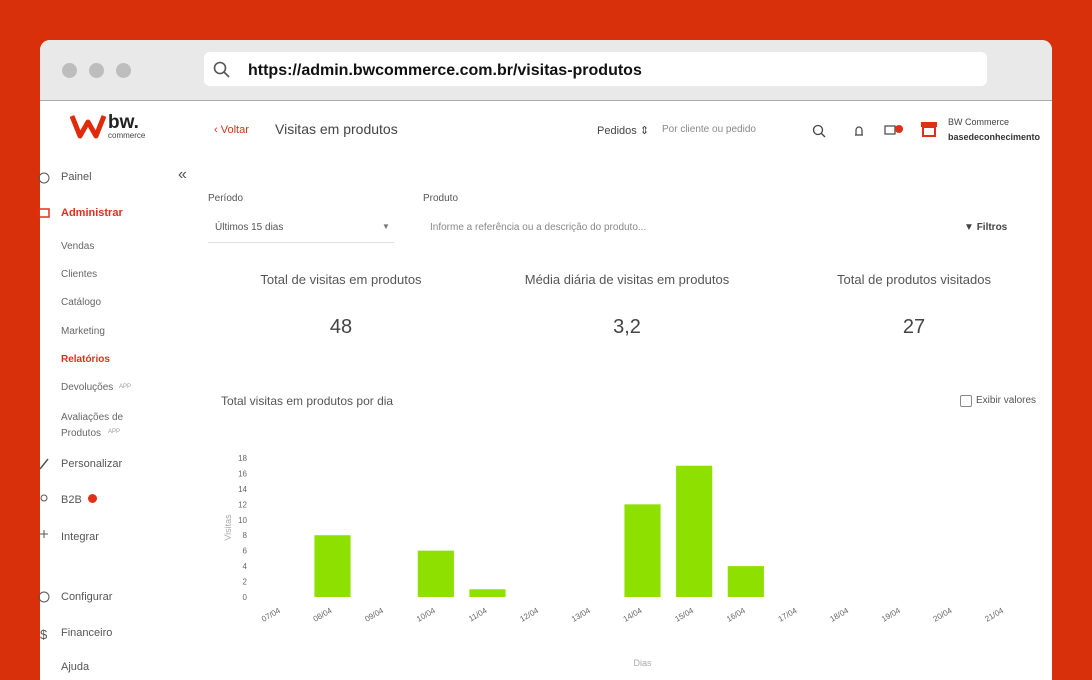 This screenshot has height=680, width=1092. I want to click on x-tick-label: 08/04, so click(323, 615).